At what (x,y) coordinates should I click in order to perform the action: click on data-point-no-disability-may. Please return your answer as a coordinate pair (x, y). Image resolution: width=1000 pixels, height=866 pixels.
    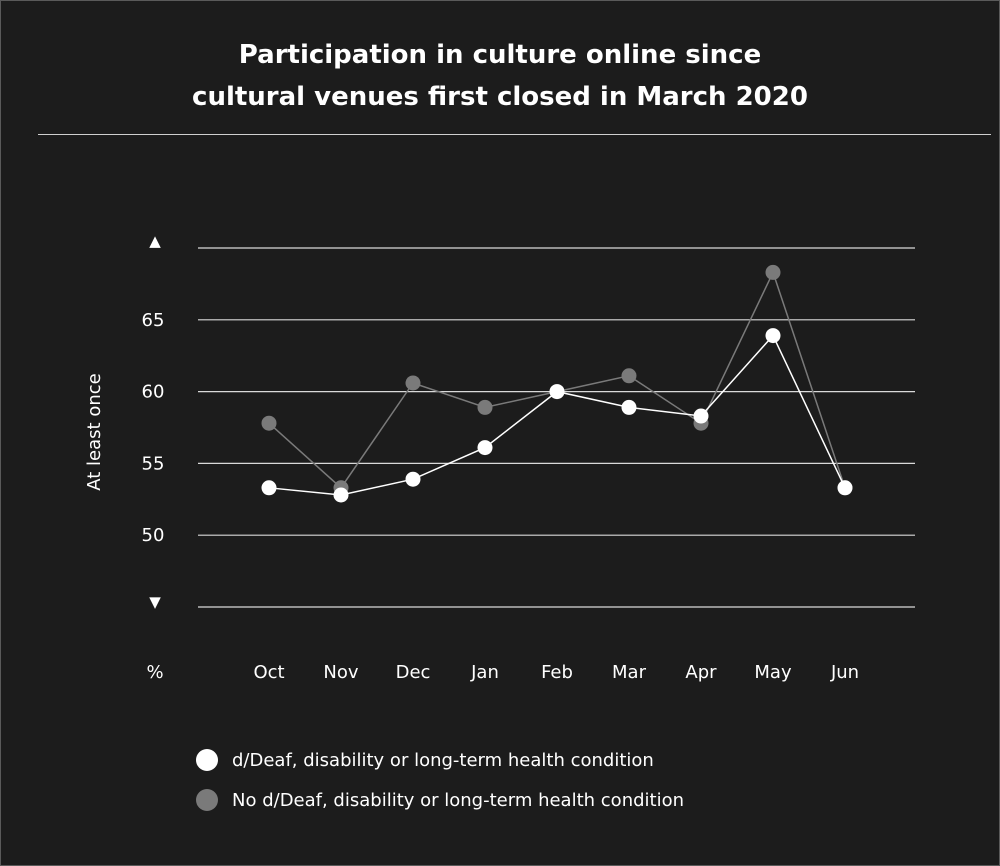
    Looking at the image, I should click on (773, 272).